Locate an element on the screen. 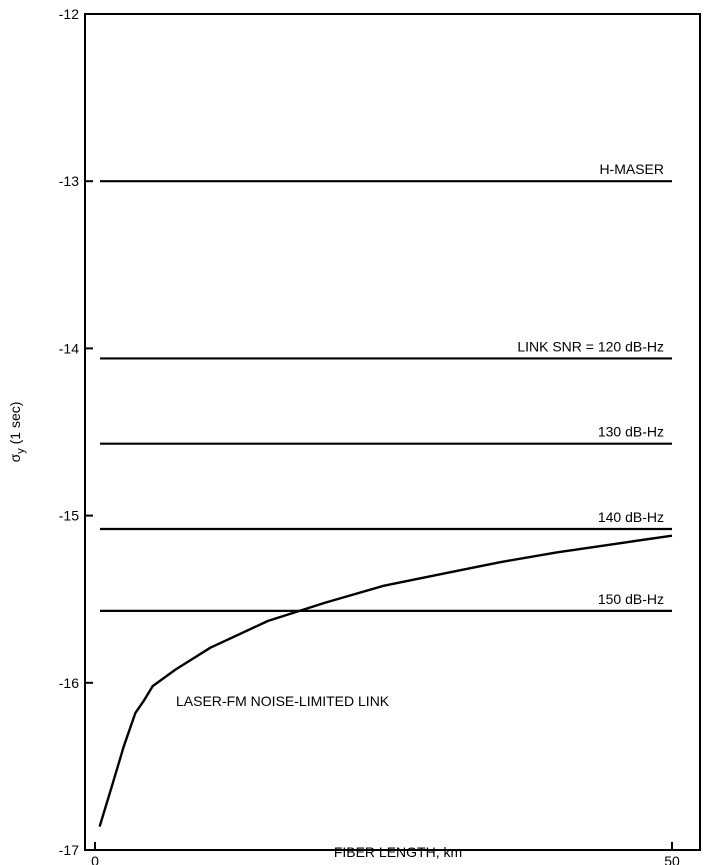  snr-line-label: 130 dB-Hz is located at coordinates (631, 432).